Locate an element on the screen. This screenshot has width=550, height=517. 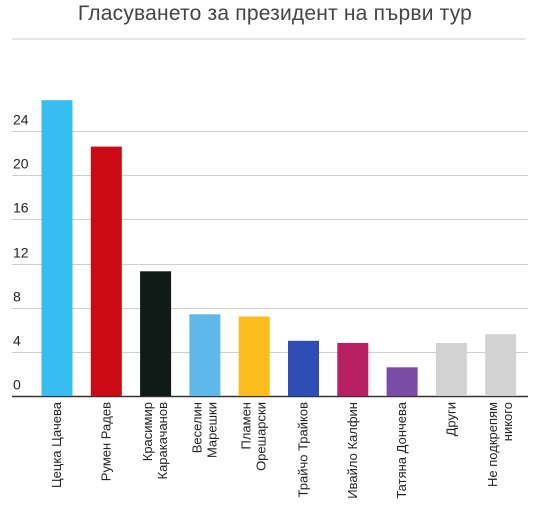
x-category-label: Цецка Цачева is located at coordinates (56, 444).